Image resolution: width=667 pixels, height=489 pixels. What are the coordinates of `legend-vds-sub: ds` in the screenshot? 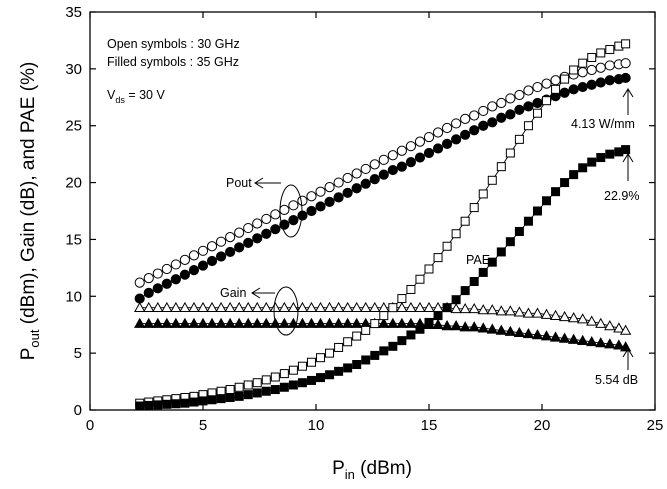 It's located at (120, 100).